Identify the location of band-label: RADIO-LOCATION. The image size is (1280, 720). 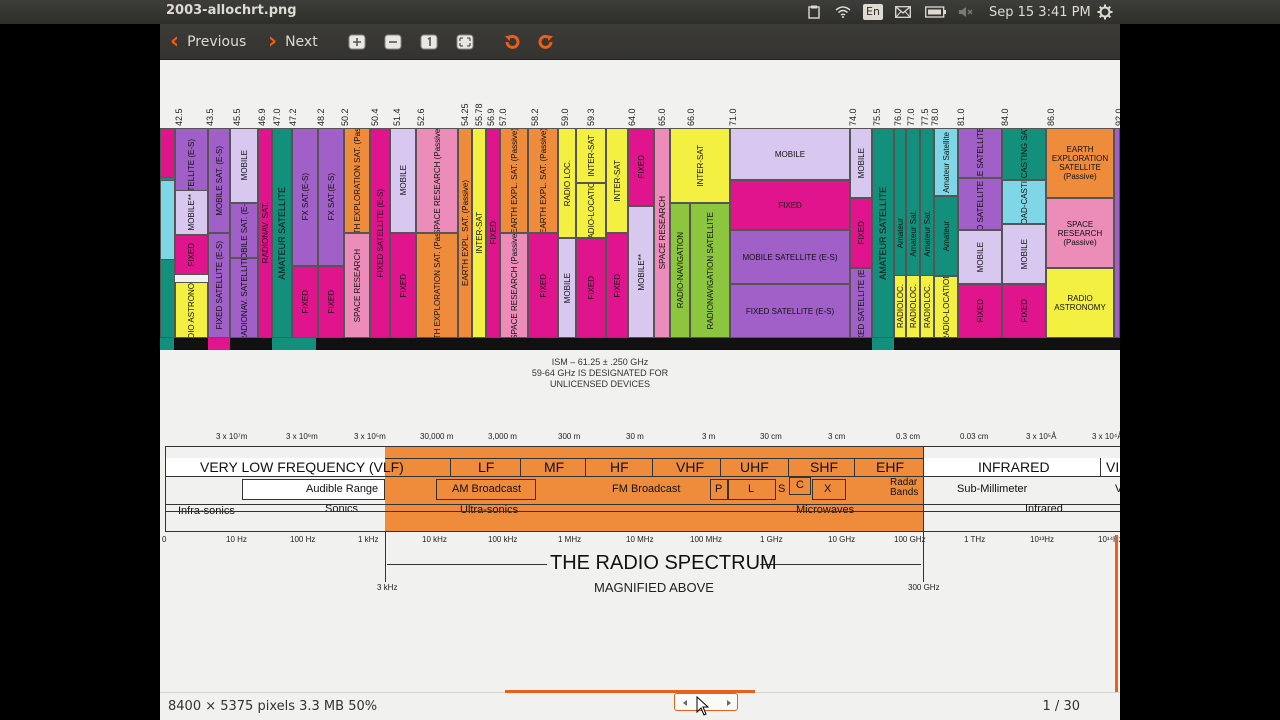
(591, 210).